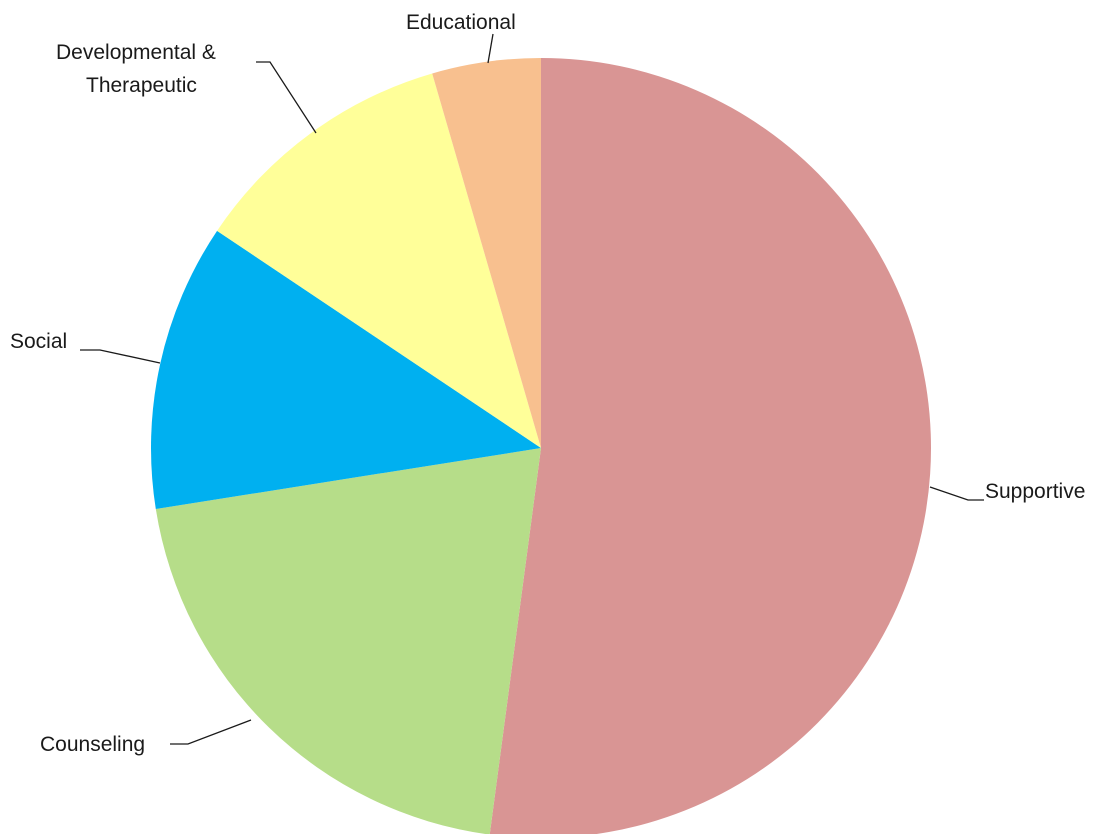 Image resolution: width=1118 pixels, height=834 pixels. What do you see at coordinates (490, 48) in the screenshot?
I see `leader-line-educational` at bounding box center [490, 48].